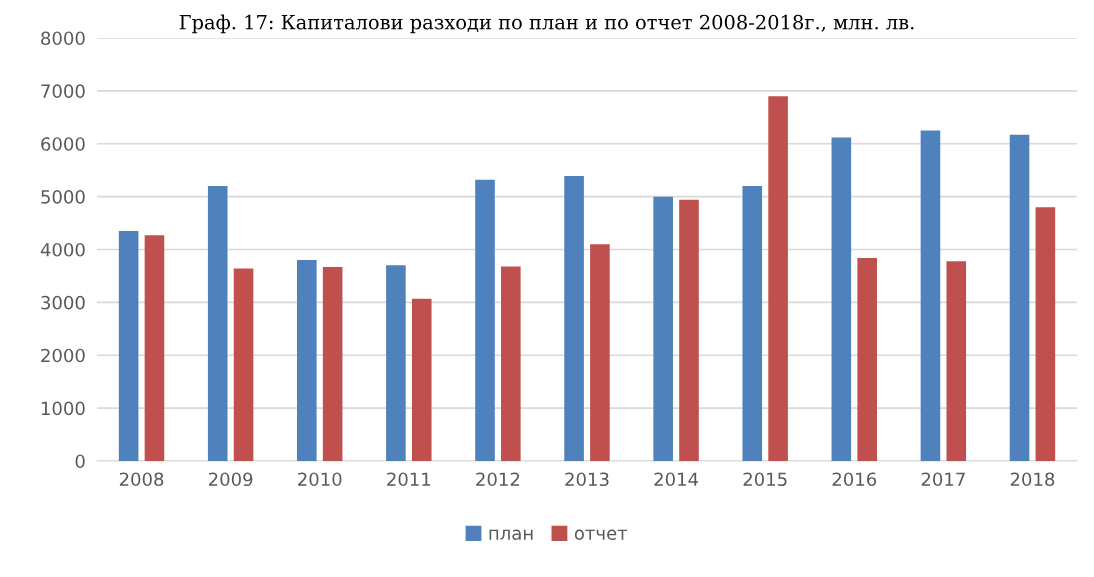 The height and width of the screenshot is (577, 1094). I want to click on chart-title: Граф. 17: Капиталови разходи по план и по отчет 2008-2018г., млн. лв., so click(546, 24).